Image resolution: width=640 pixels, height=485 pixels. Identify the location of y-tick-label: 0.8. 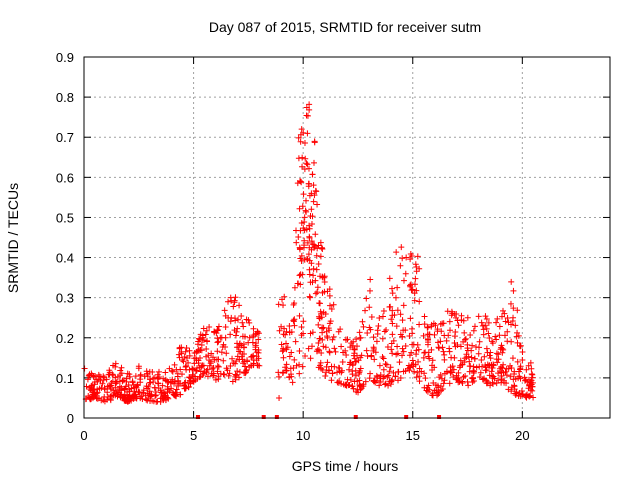
(65, 97).